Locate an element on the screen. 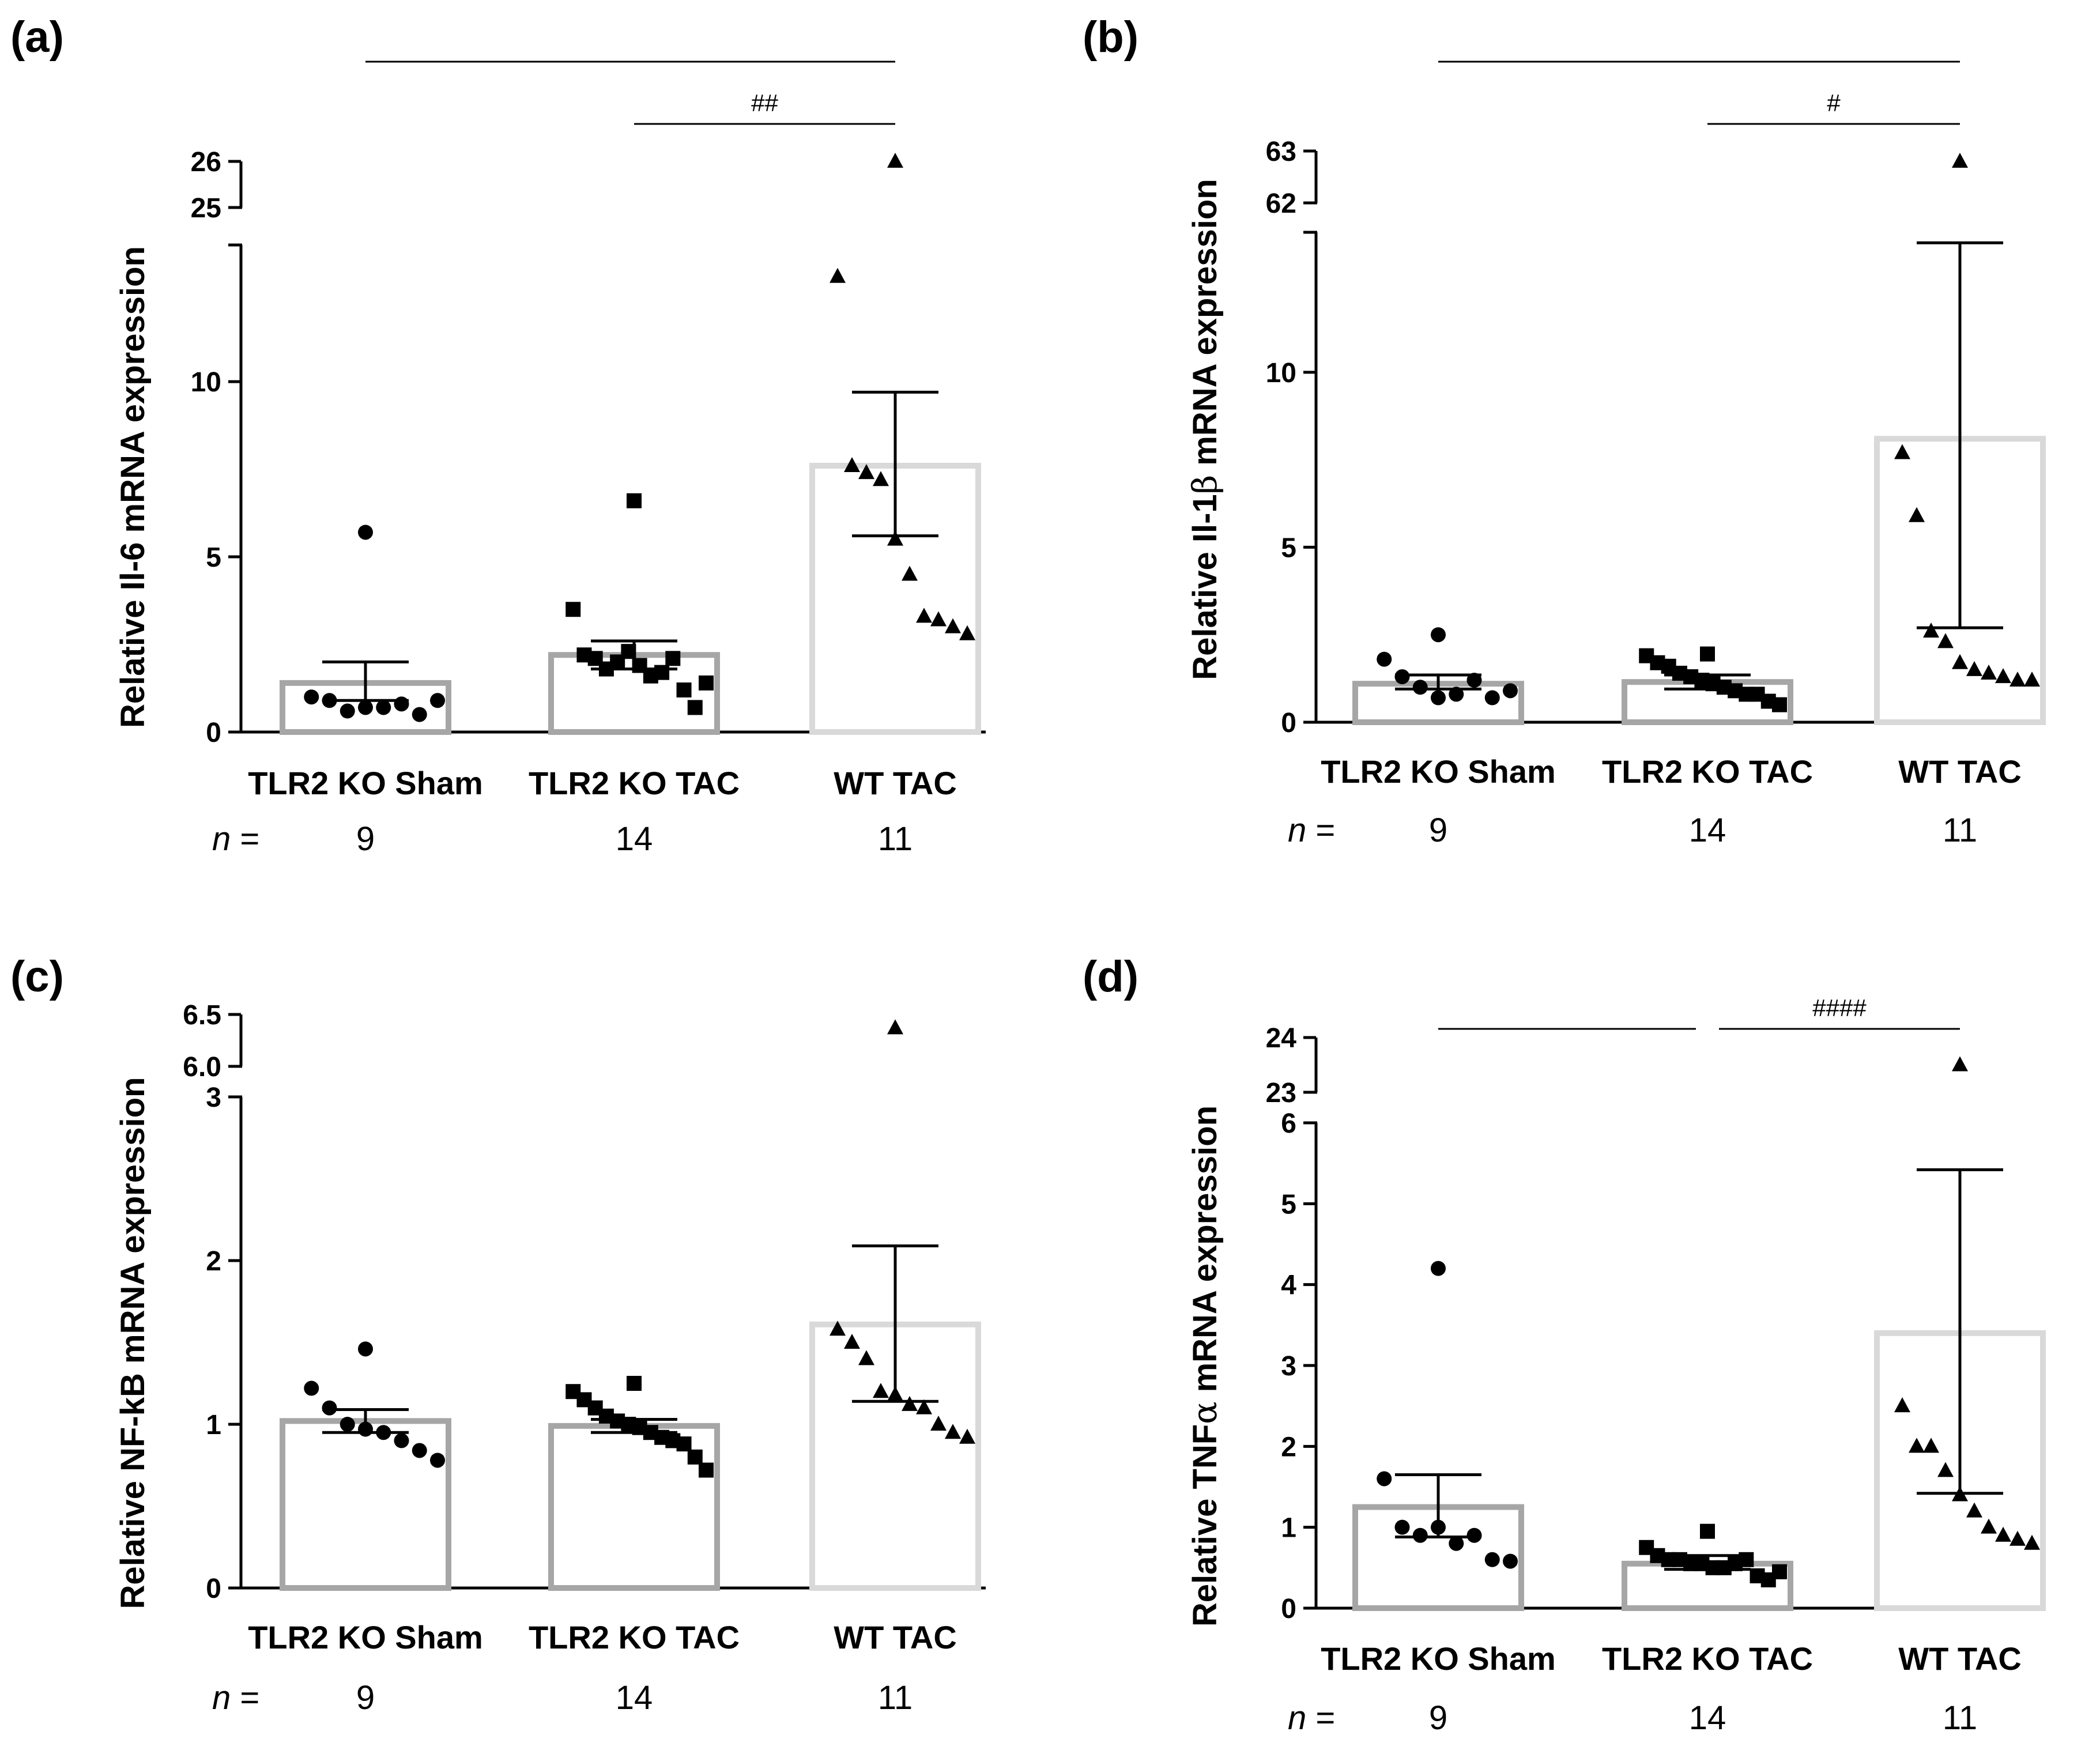 Image resolution: width=2100 pixels, height=1739 pixels. y-tick-label: 62 is located at coordinates (1281, 203).